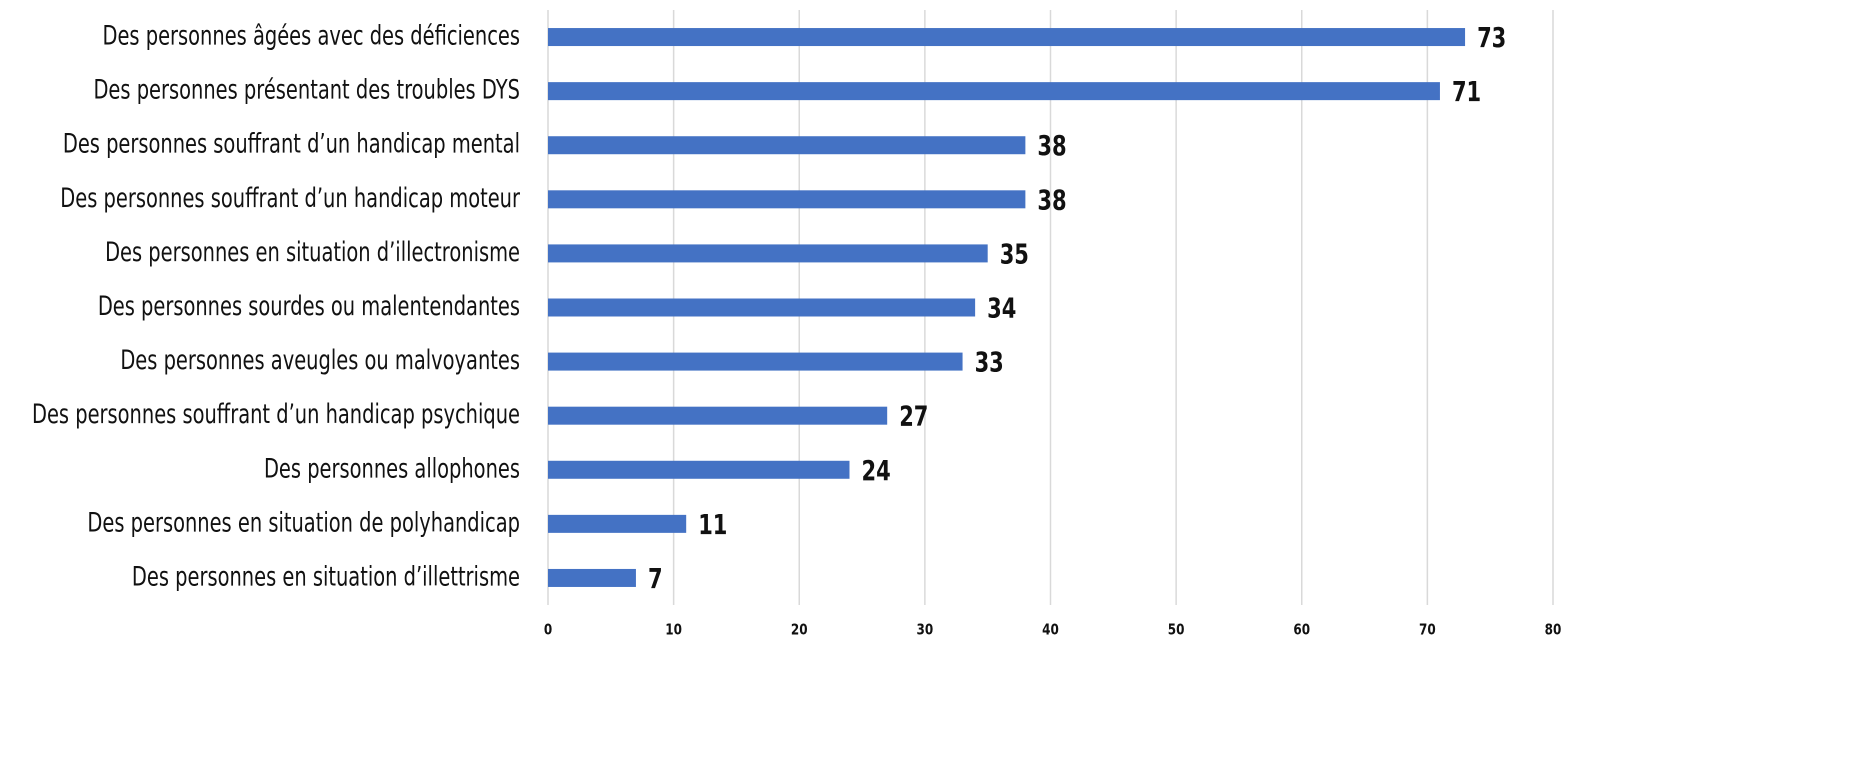 This screenshot has width=1861, height=758. I want to click on value-label: 33, so click(989, 362).